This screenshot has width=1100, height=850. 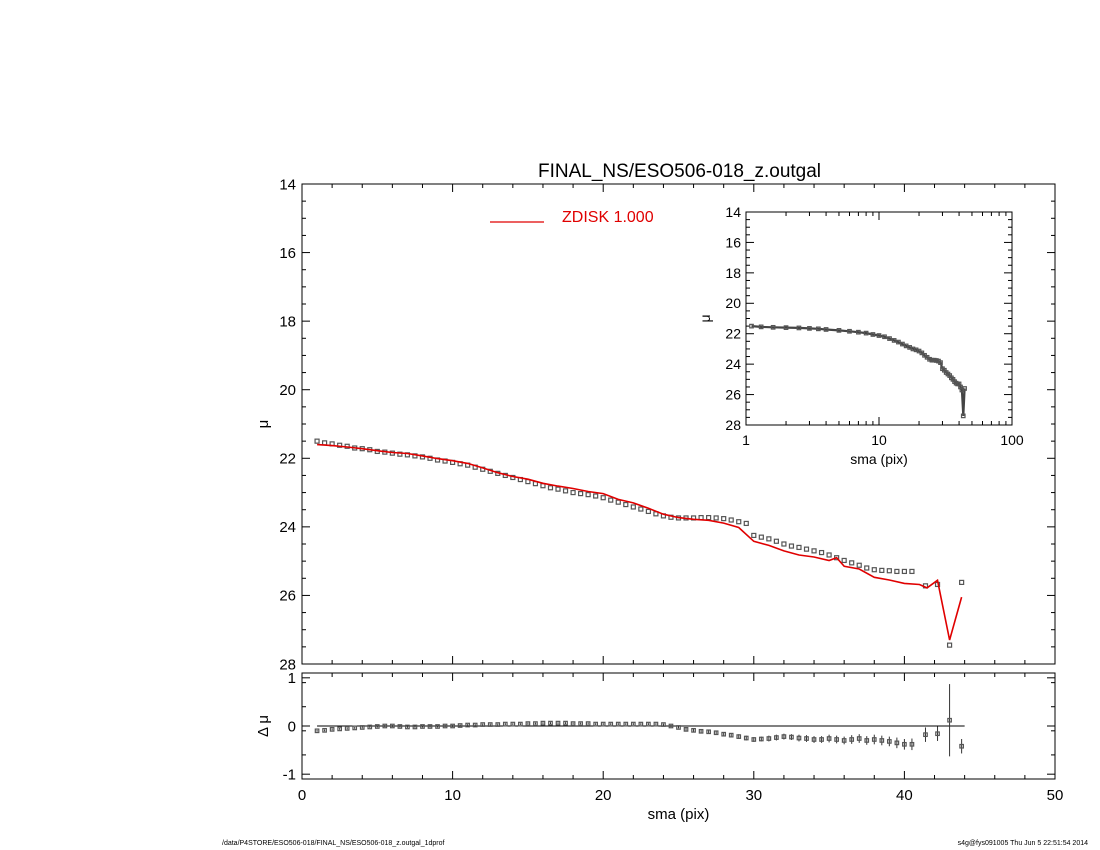 I want to click on residual-xtick-label: 50, so click(x=1055, y=795).